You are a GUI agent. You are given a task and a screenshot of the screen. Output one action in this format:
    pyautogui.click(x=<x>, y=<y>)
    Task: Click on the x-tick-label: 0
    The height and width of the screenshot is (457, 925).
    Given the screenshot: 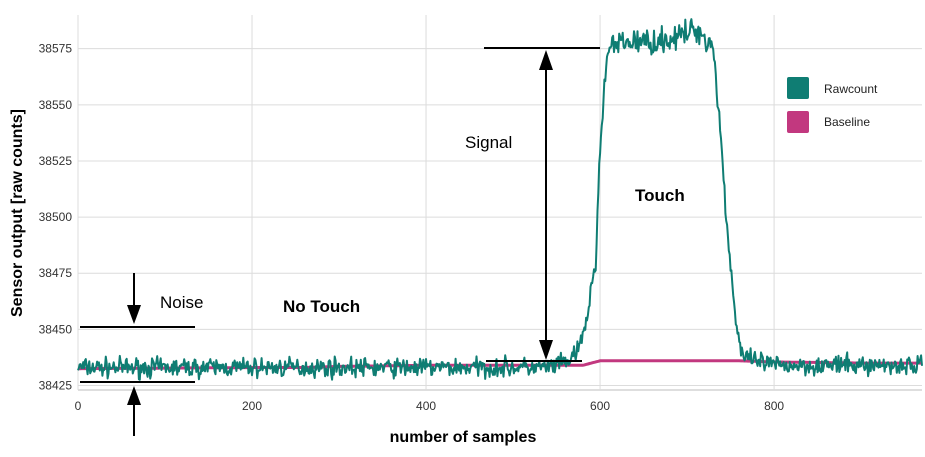 What is the action you would take?
    pyautogui.click(x=78, y=406)
    